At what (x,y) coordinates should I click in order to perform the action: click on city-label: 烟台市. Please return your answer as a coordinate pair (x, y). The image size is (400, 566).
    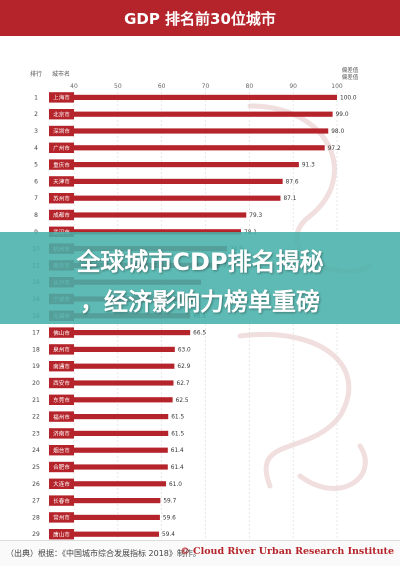
    Looking at the image, I should click on (61, 450).